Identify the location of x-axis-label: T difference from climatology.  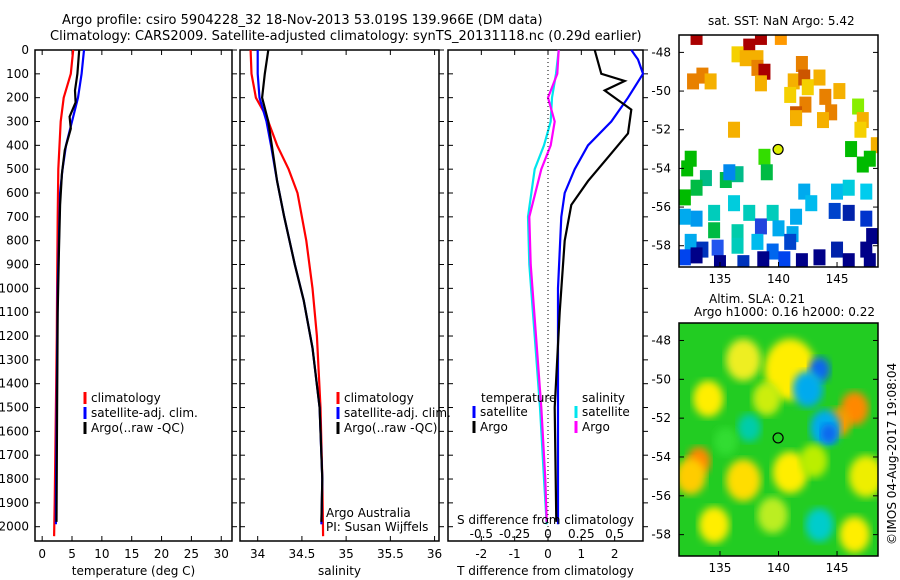
(545, 571).